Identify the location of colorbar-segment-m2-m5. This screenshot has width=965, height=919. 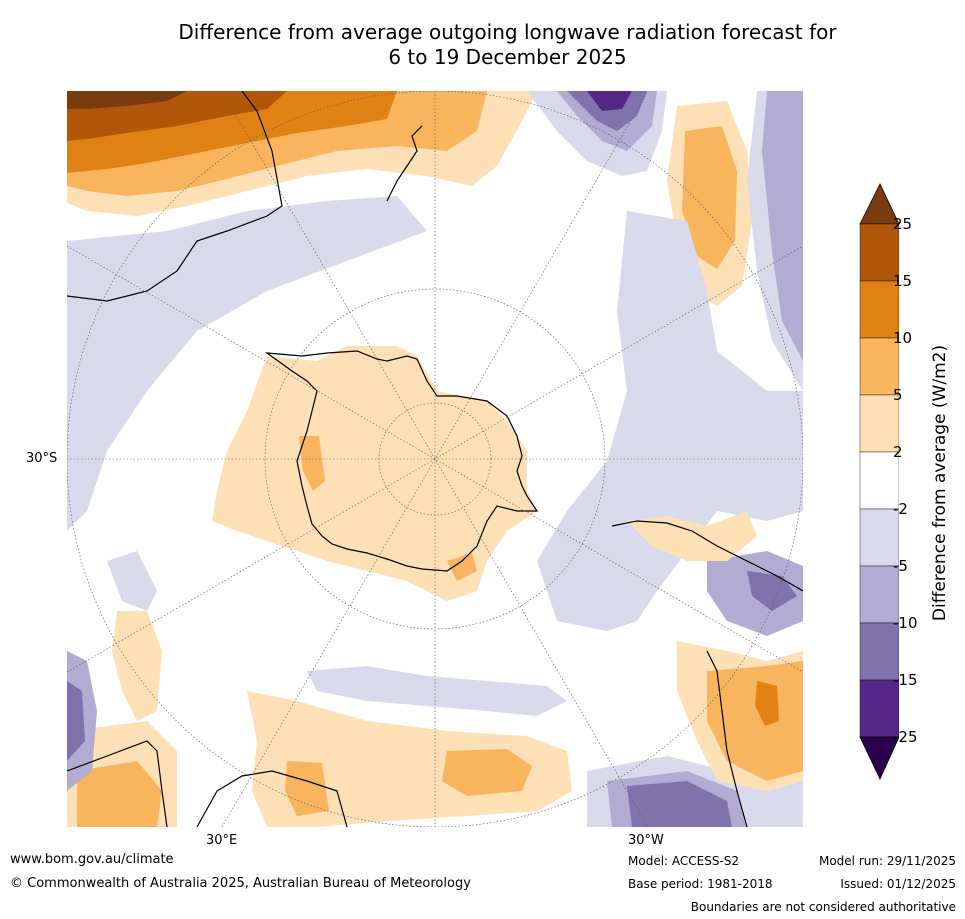
(879, 537).